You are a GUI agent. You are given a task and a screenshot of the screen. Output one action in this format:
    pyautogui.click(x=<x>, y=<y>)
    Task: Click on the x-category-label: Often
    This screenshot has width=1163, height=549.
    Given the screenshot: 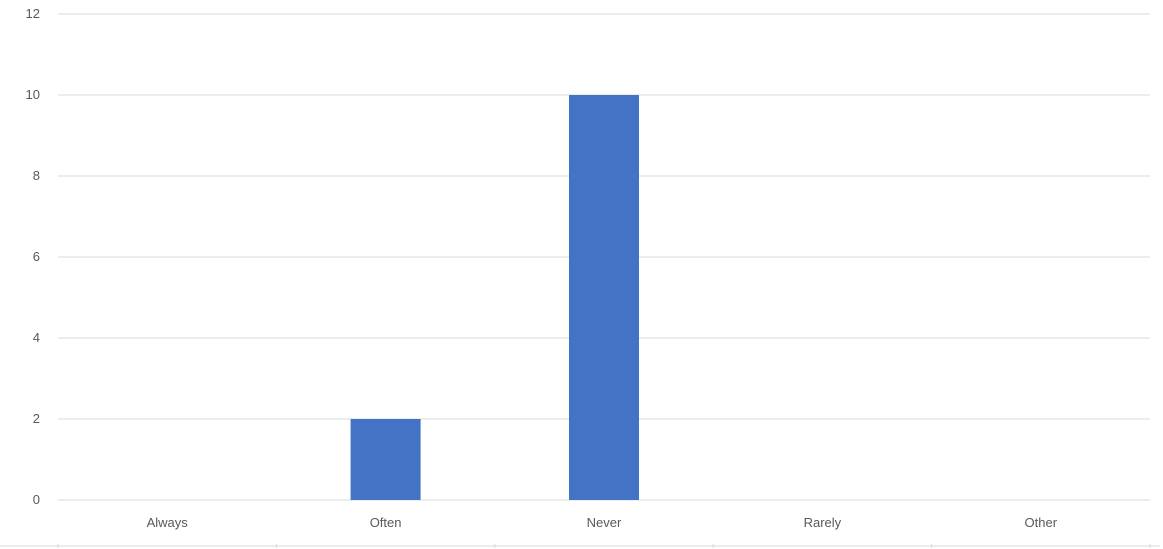 What is the action you would take?
    pyautogui.click(x=386, y=522)
    